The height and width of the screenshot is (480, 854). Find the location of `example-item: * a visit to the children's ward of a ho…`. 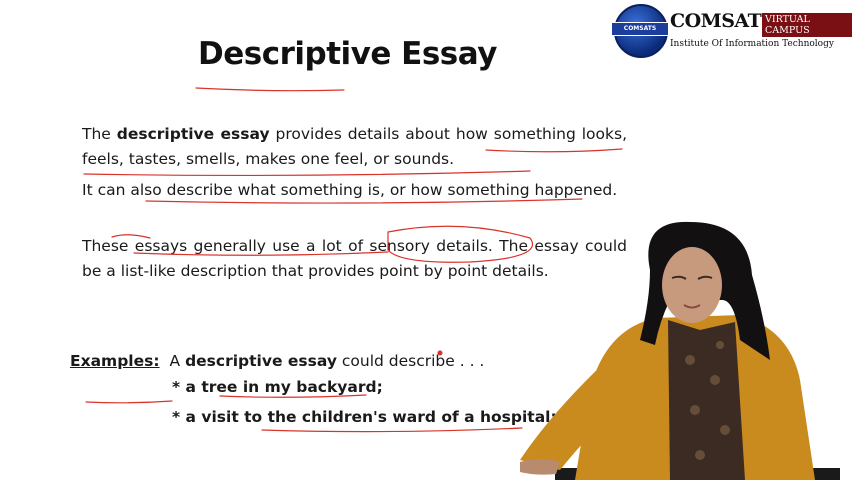

example-item: * a visit to the children's ward of a ho… is located at coordinates (364, 417).